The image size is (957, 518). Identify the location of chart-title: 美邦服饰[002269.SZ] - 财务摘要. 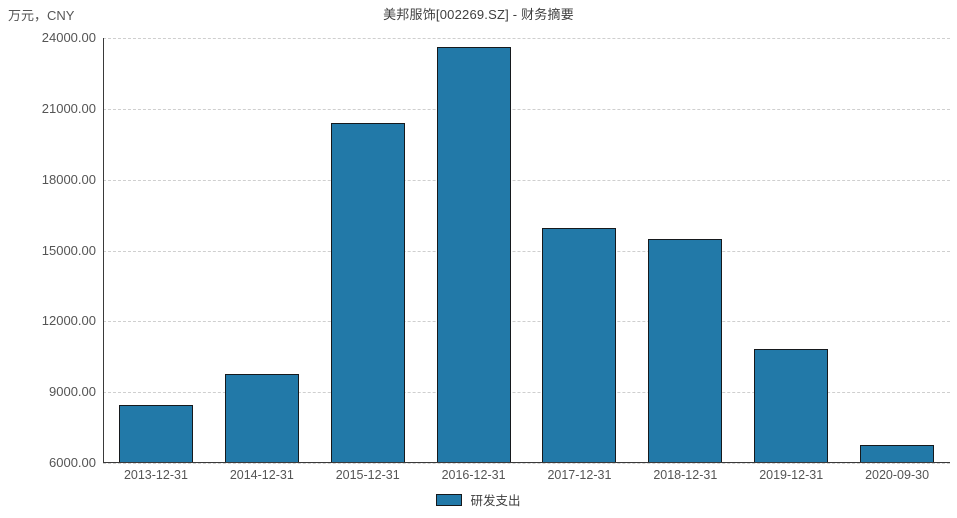
(478, 14).